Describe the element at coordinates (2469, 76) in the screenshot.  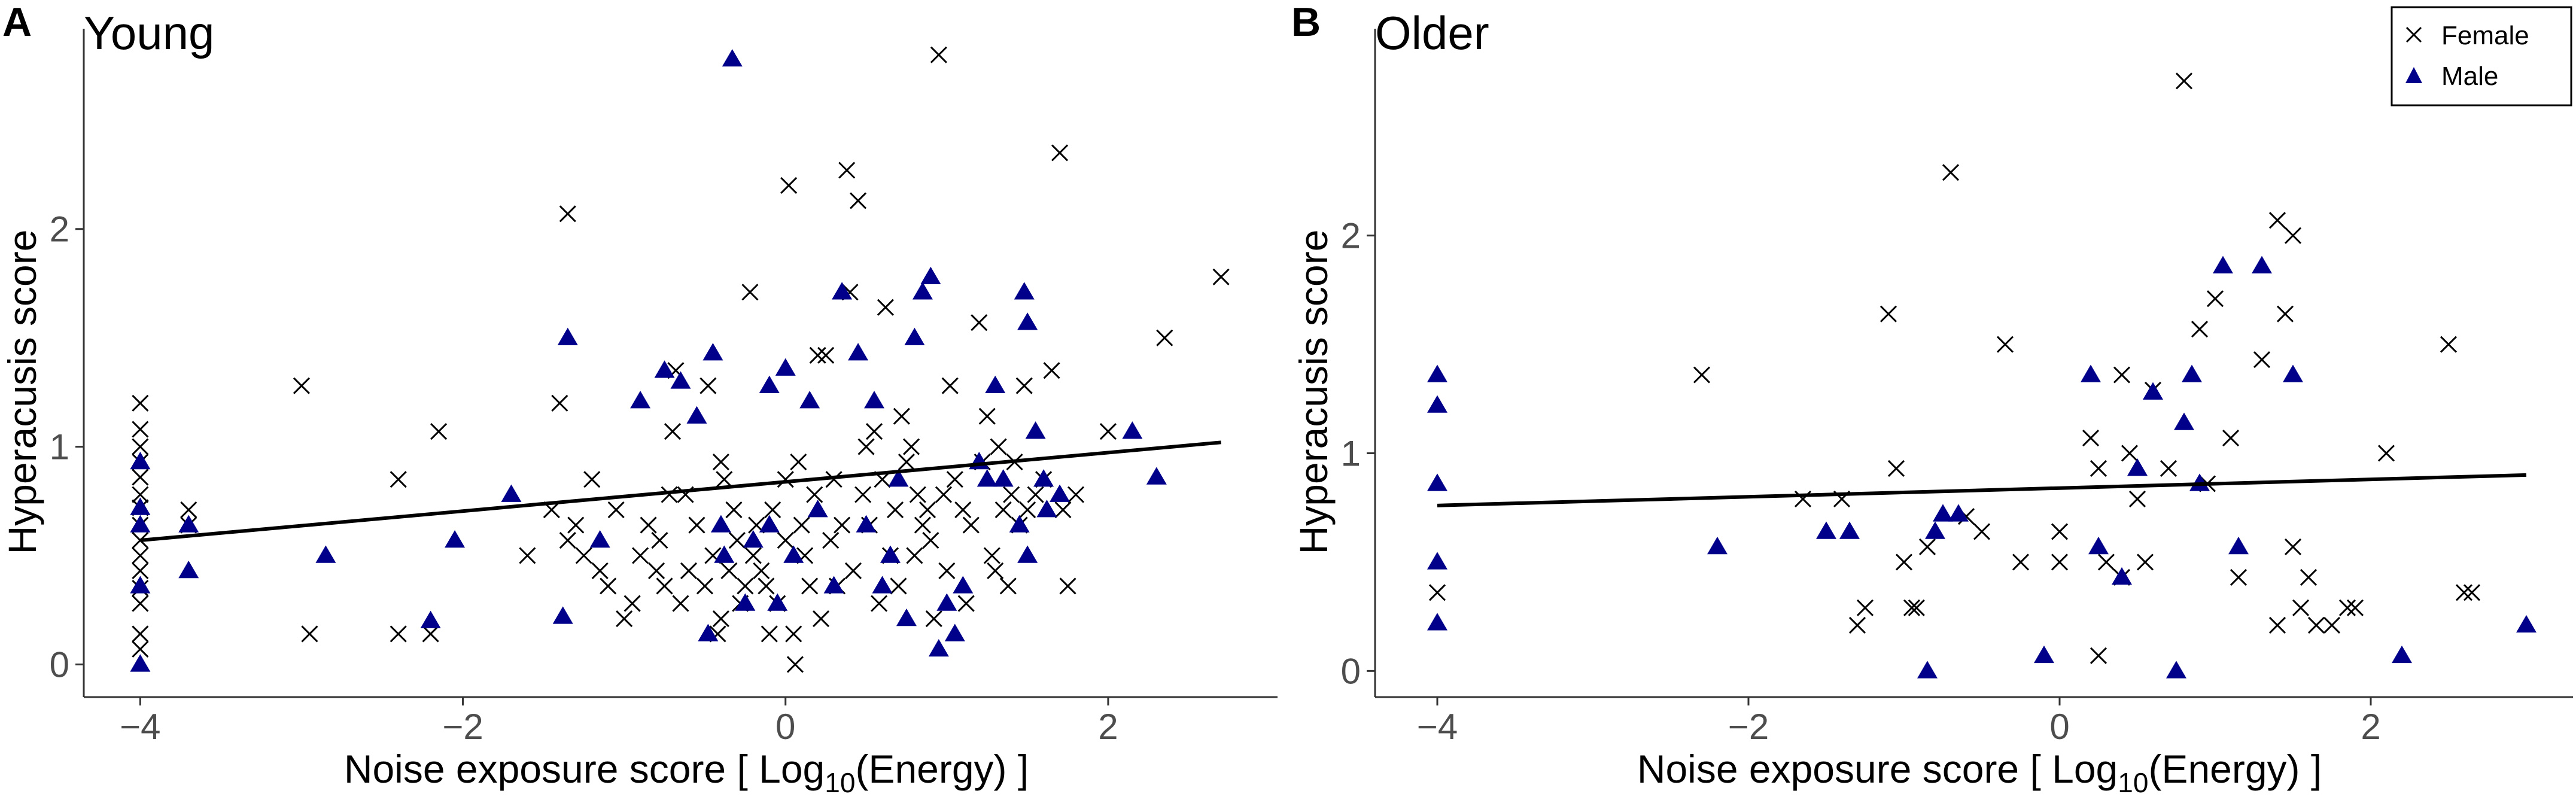
I see `legend-label: Male` at that location.